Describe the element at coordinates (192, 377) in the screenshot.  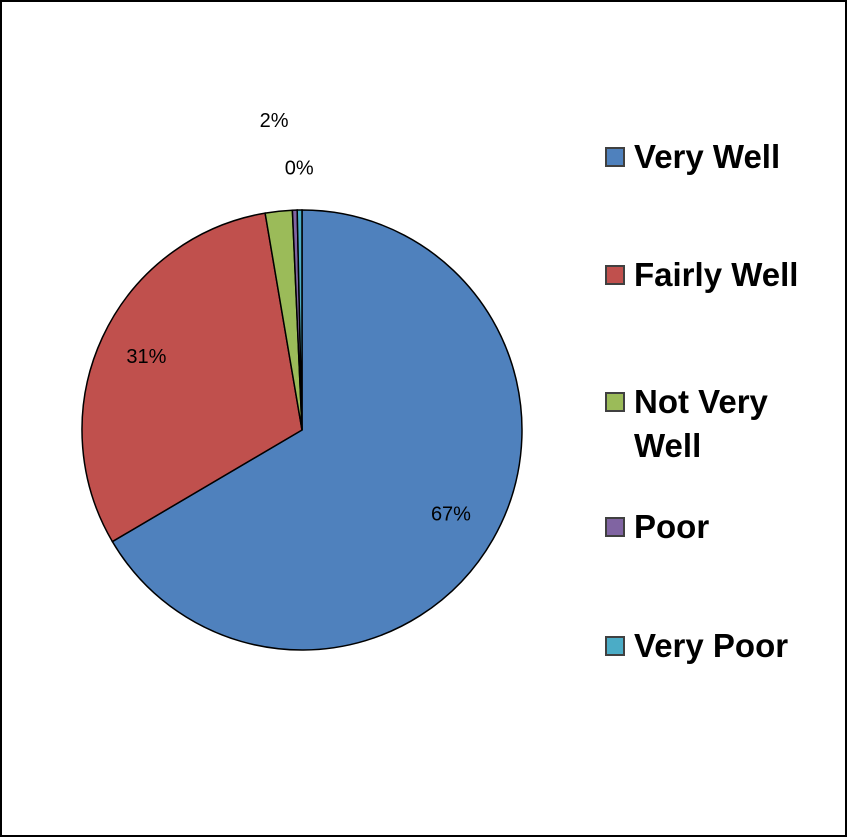
I see `pie-slice-fairly-well` at that location.